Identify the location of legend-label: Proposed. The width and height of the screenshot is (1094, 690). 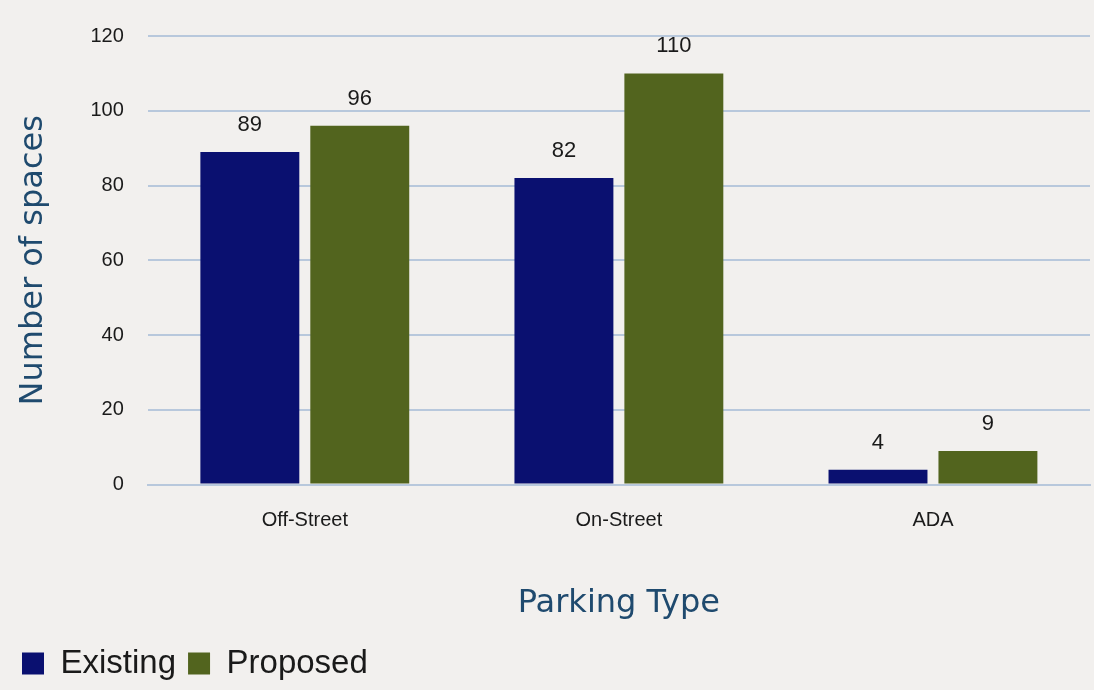
(297, 661).